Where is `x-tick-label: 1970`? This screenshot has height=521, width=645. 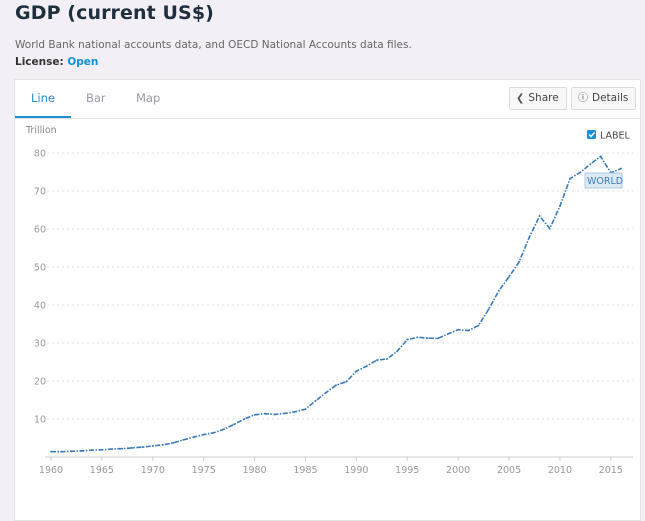 x-tick-label: 1970 is located at coordinates (153, 470).